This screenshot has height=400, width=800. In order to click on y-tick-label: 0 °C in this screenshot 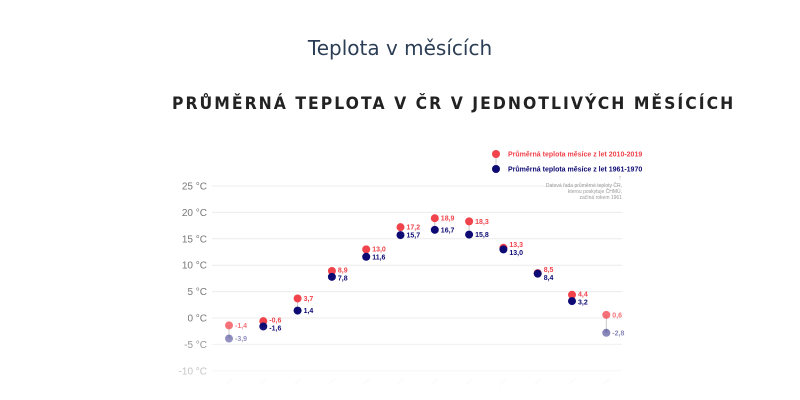, I will do `click(197, 319)`.